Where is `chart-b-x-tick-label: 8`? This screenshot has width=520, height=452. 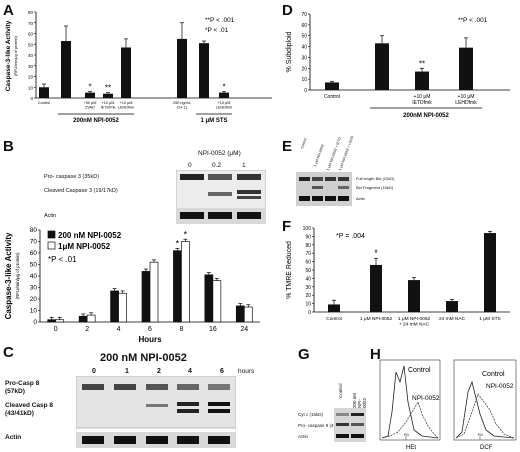 chart-b-x-tick-label: 8 is located at coordinates (181, 329).